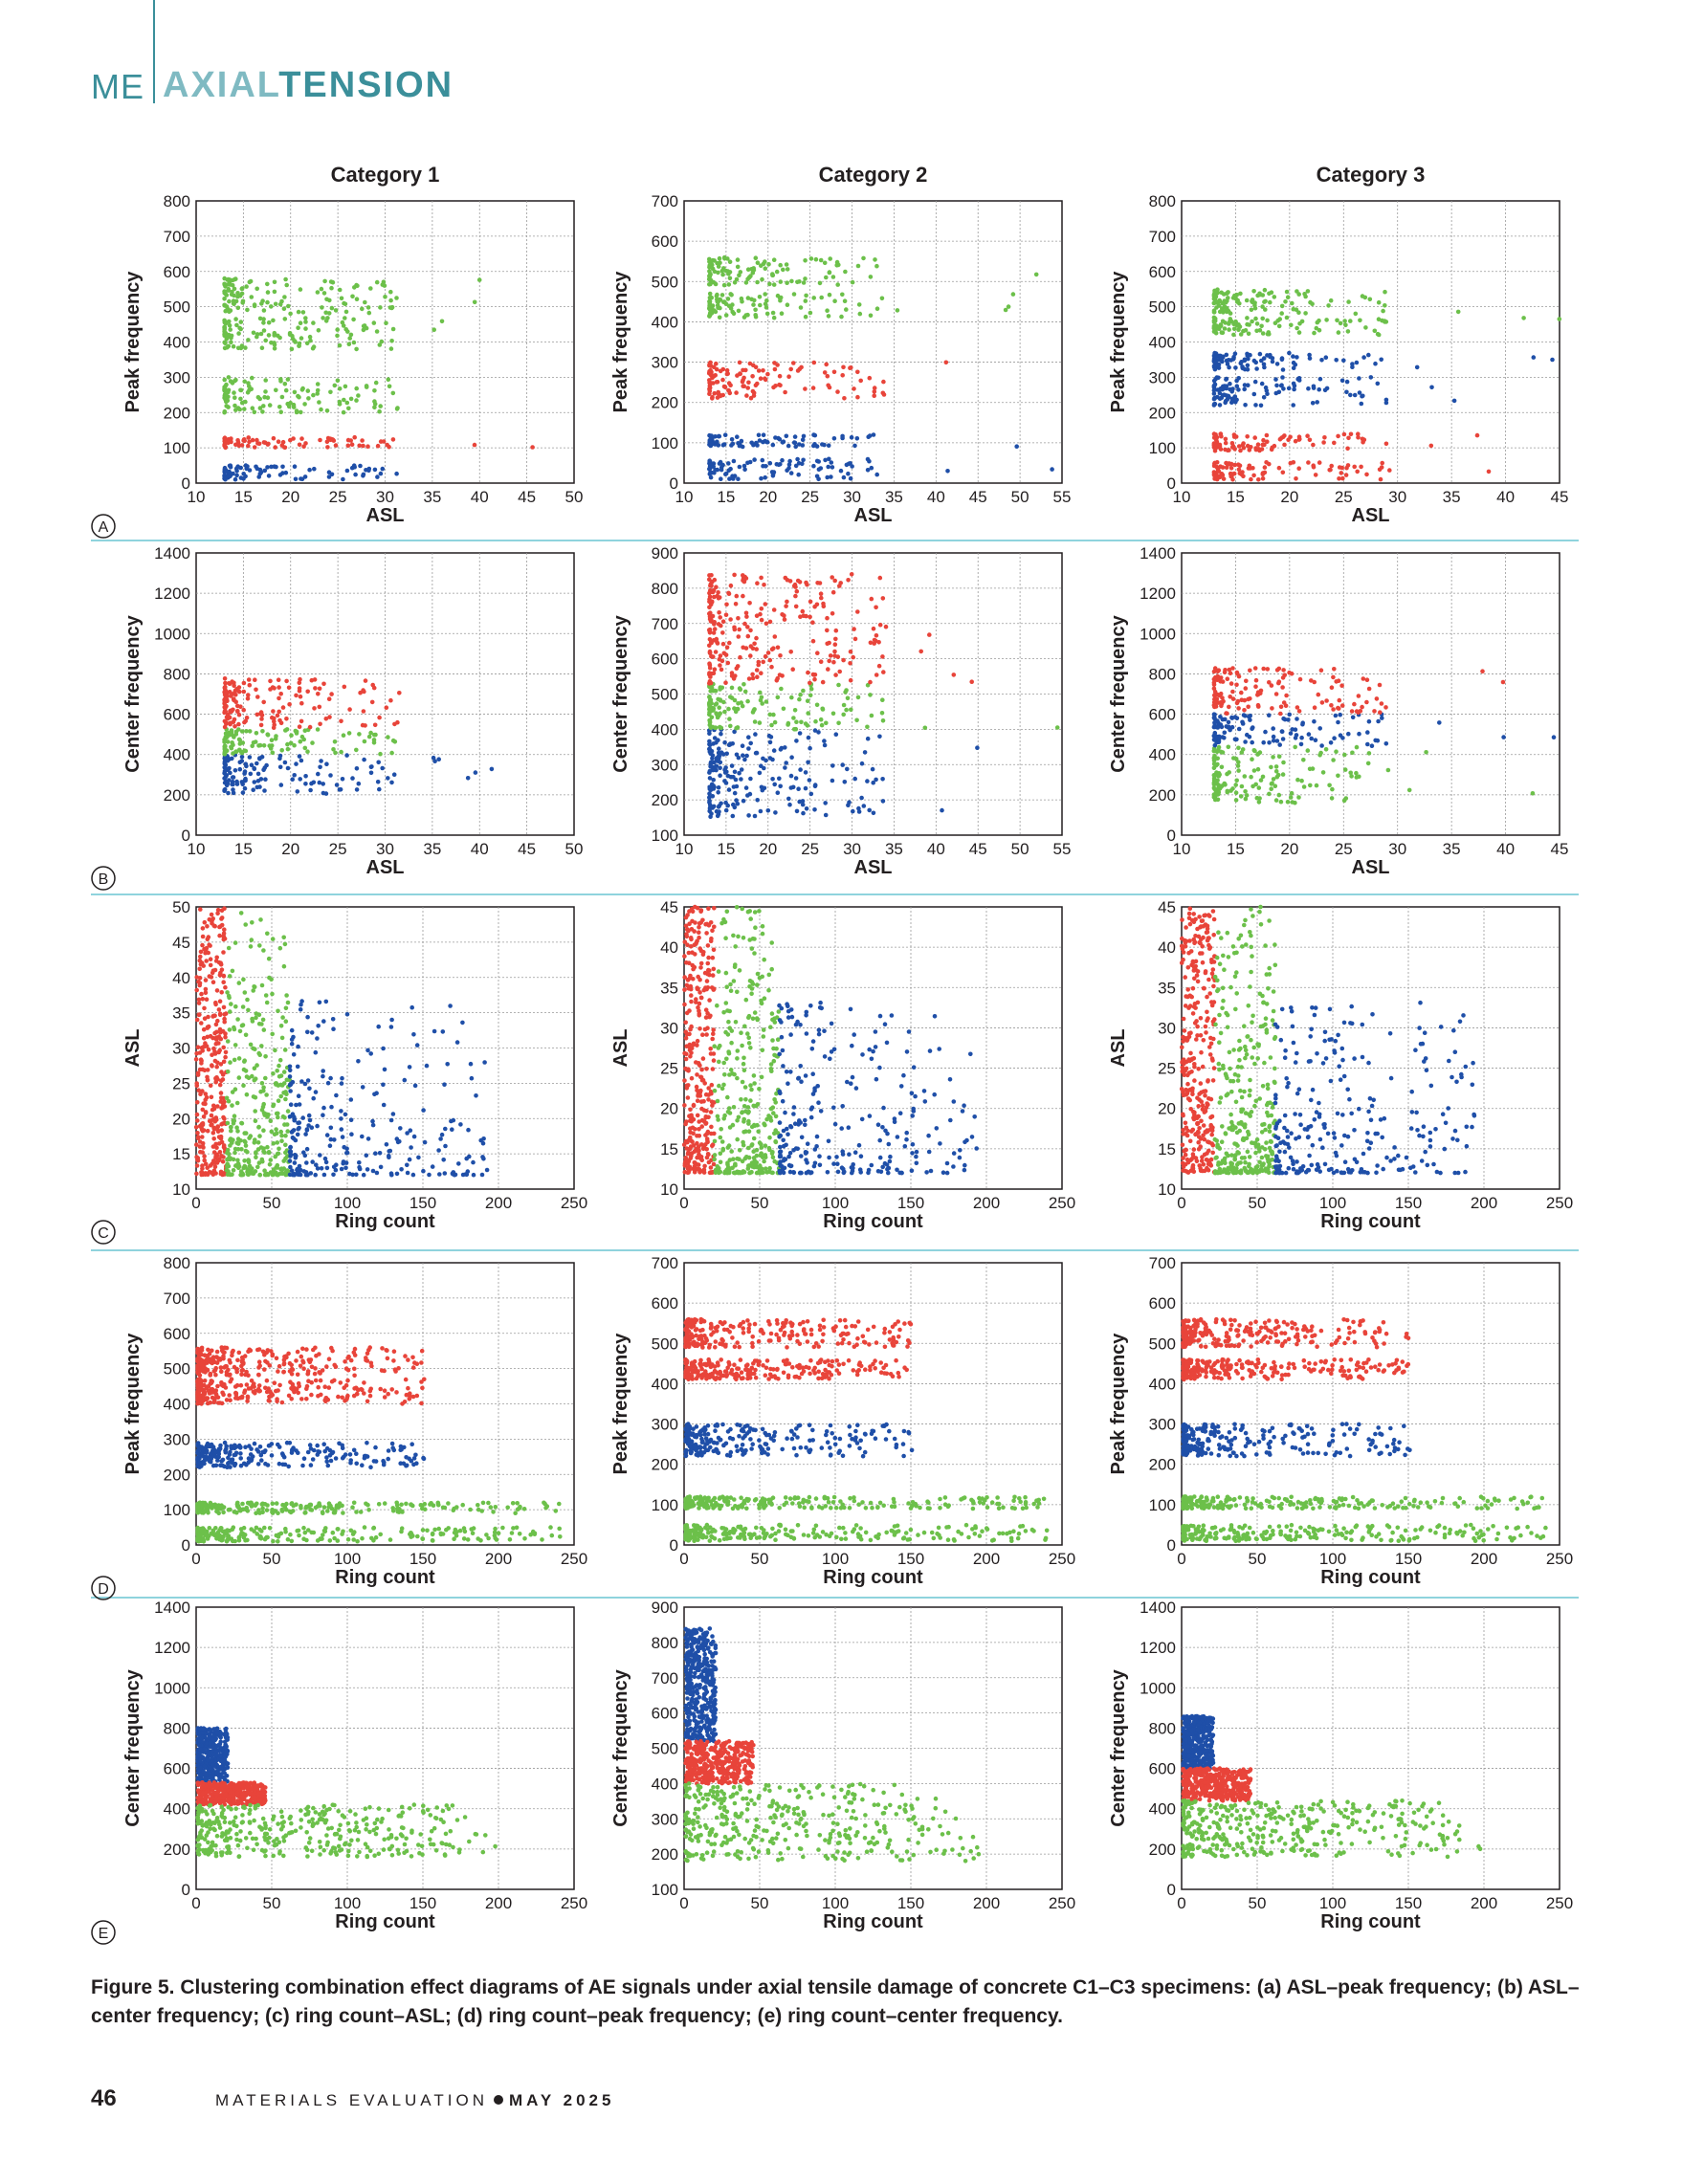 Image resolution: width=1682 pixels, height=2184 pixels. What do you see at coordinates (103, 1933) in the screenshot?
I see `row-letter-e: E` at bounding box center [103, 1933].